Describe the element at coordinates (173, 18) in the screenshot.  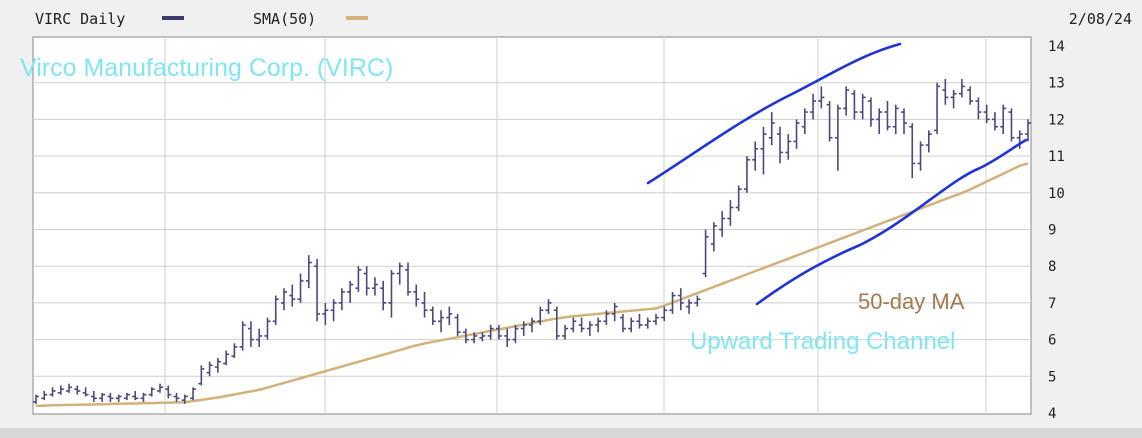
I see `price-legend-swatch` at that location.